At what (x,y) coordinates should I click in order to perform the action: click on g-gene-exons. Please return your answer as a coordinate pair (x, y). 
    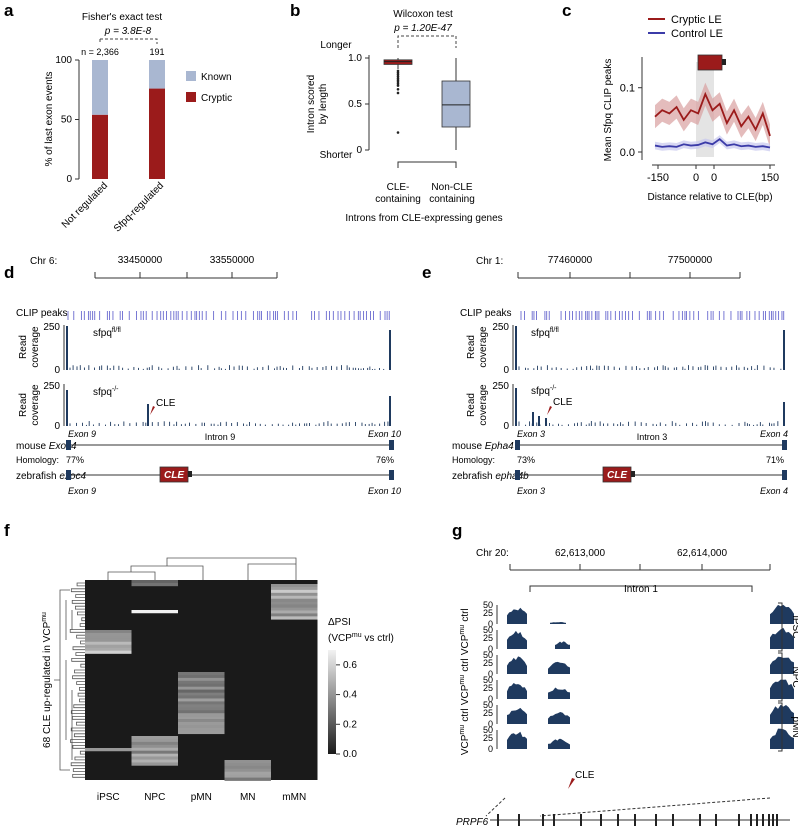
    Looking at the image, I should click on (637, 820).